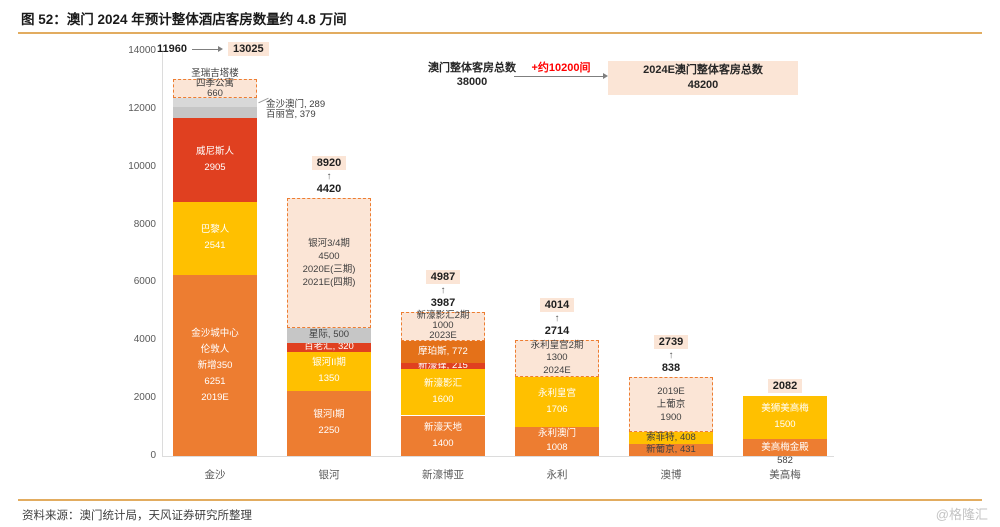  Describe the element at coordinates (329, 371) in the screenshot. I see `bar-segment-银河II期: 银河II期 1350` at that location.